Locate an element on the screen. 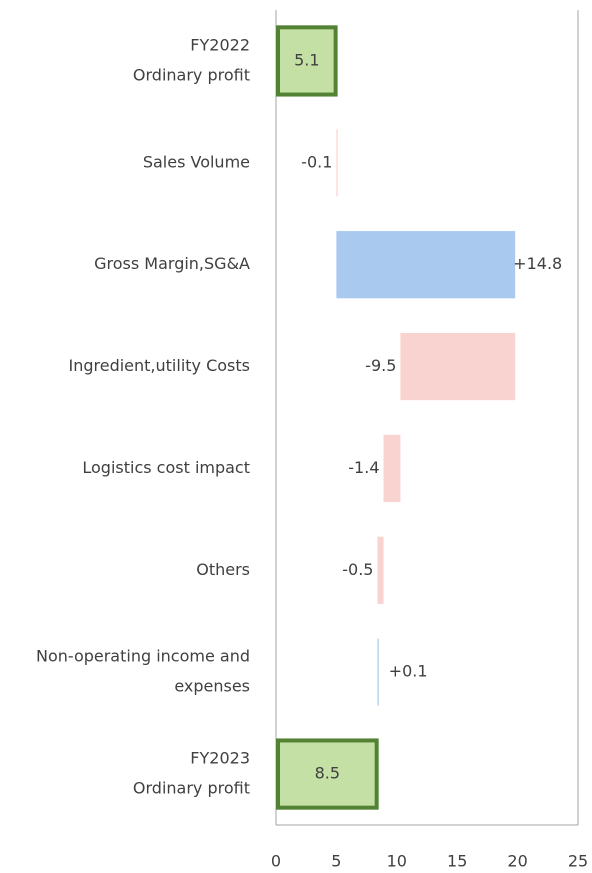 This screenshot has height=873, width=592. value-label: +14.8 is located at coordinates (537, 263).